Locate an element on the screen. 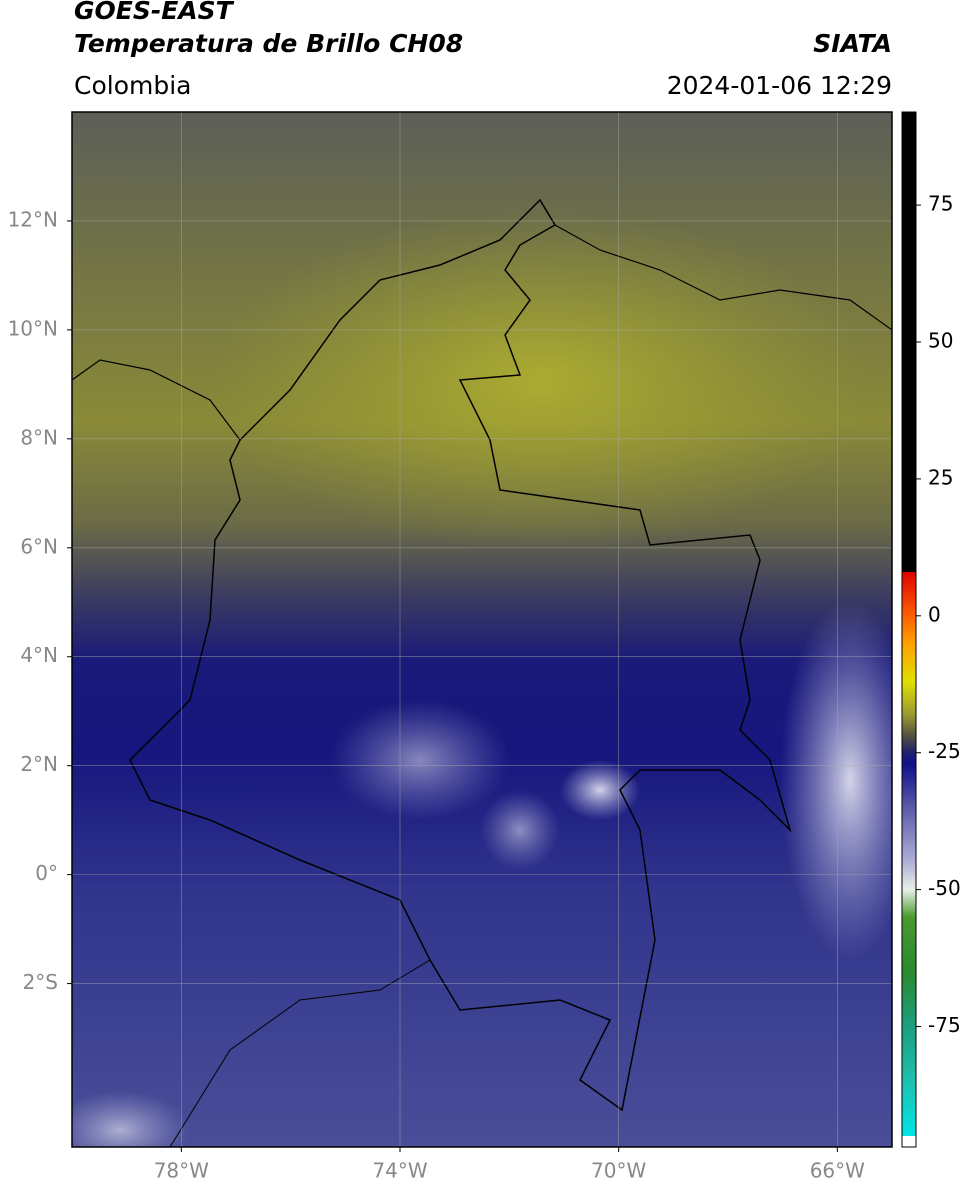 This screenshot has height=1194, width=966. title: GOES-EAST is located at coordinates (154, 12).